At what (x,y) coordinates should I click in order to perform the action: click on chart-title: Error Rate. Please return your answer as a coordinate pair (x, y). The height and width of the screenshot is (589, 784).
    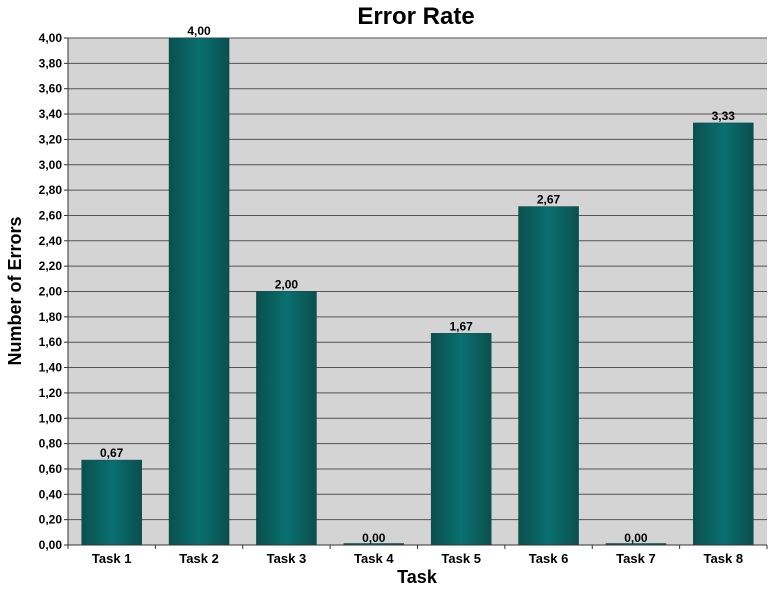
    Looking at the image, I should click on (415, 16).